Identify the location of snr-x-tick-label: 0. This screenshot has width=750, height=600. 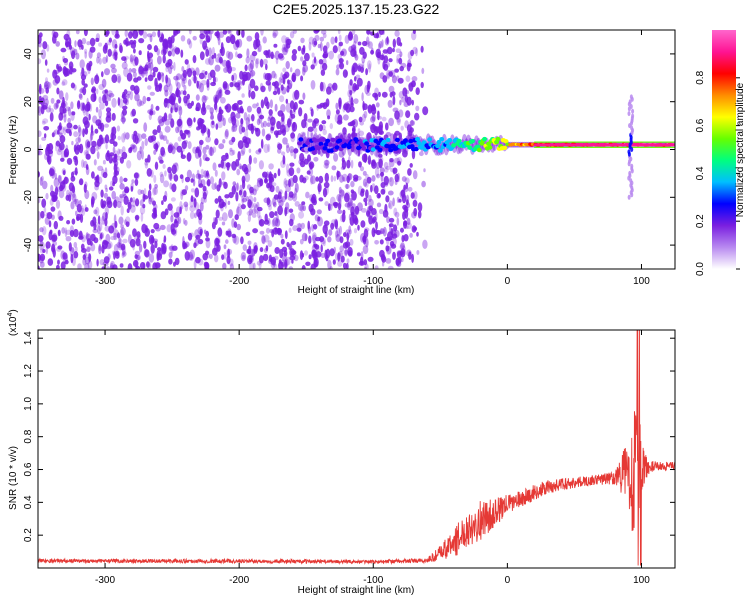
(508, 580).